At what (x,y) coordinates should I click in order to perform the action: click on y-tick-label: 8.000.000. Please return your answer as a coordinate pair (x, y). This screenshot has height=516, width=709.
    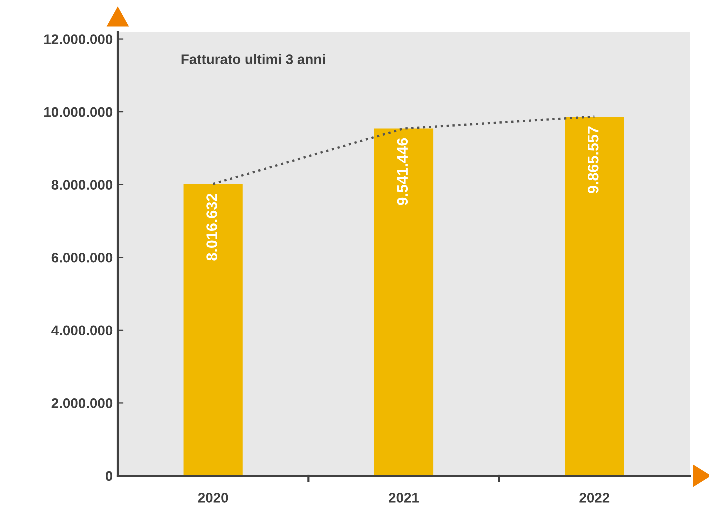
    Looking at the image, I should click on (82, 185).